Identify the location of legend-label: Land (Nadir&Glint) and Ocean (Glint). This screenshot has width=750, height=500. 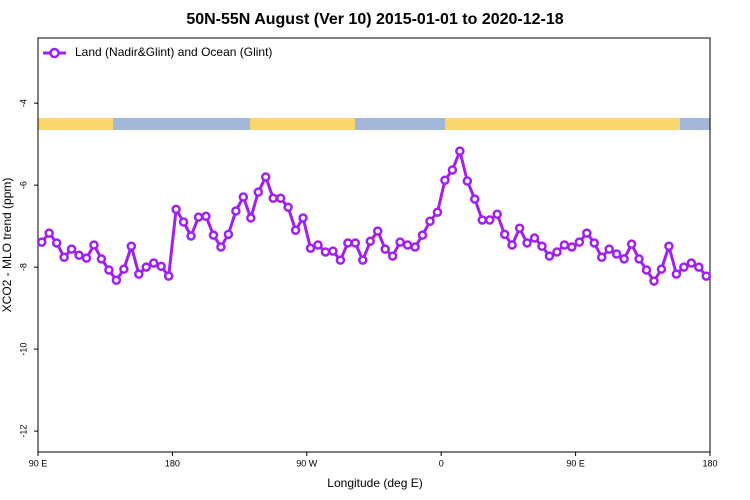
(173, 52).